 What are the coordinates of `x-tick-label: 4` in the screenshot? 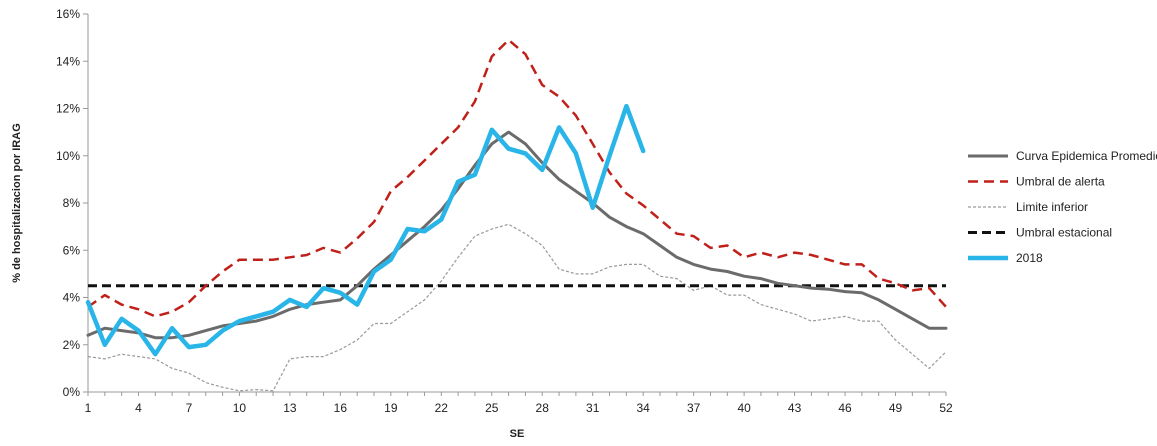 It's located at (138, 408).